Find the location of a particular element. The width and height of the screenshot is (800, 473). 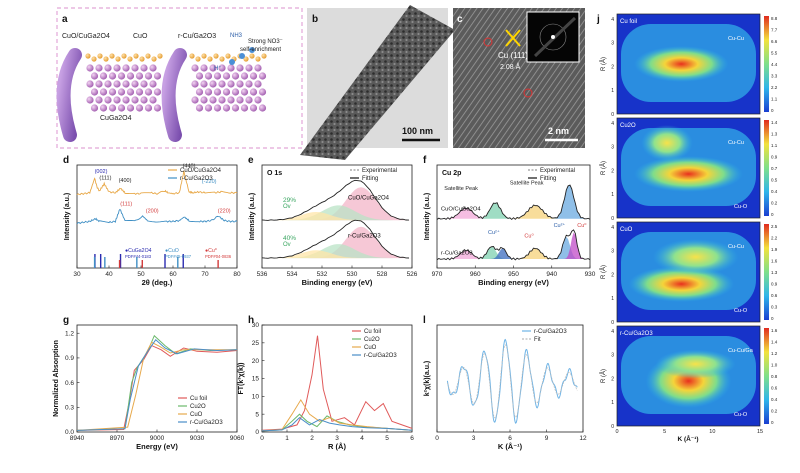

wt-3-colorbar-label: 1.4 is located at coordinates (774, 342).